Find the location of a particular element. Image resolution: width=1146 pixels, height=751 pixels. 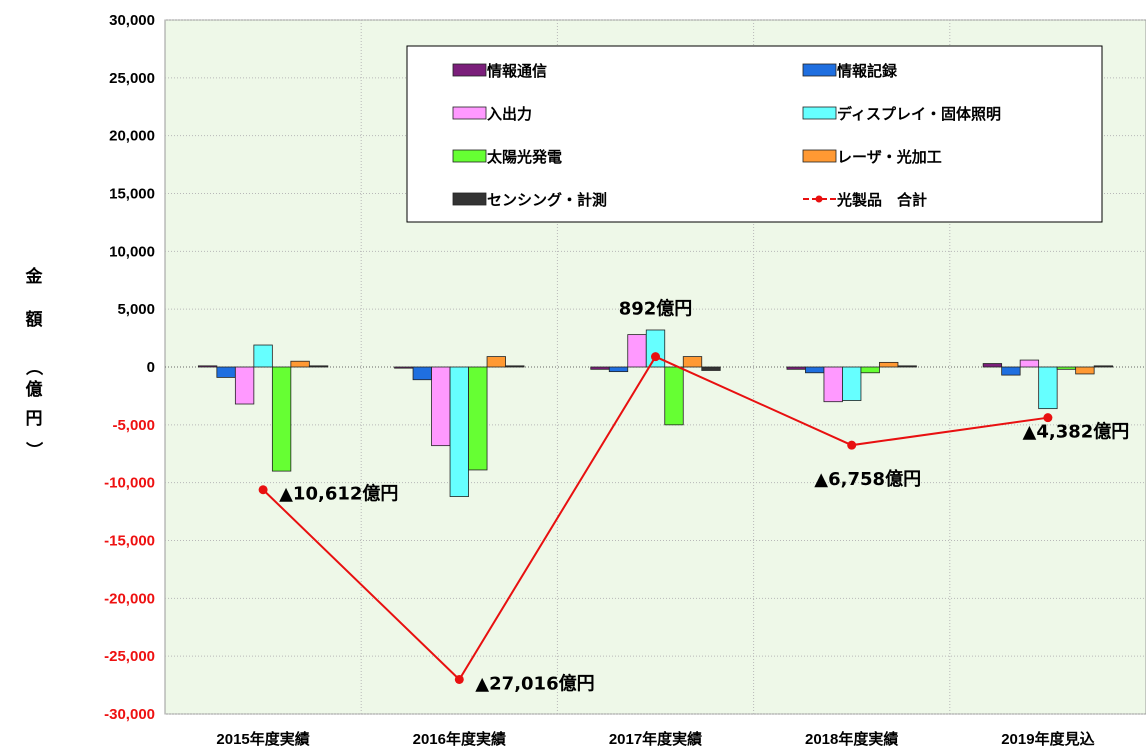

y-tick-label: -10,000 is located at coordinates (129, 483).